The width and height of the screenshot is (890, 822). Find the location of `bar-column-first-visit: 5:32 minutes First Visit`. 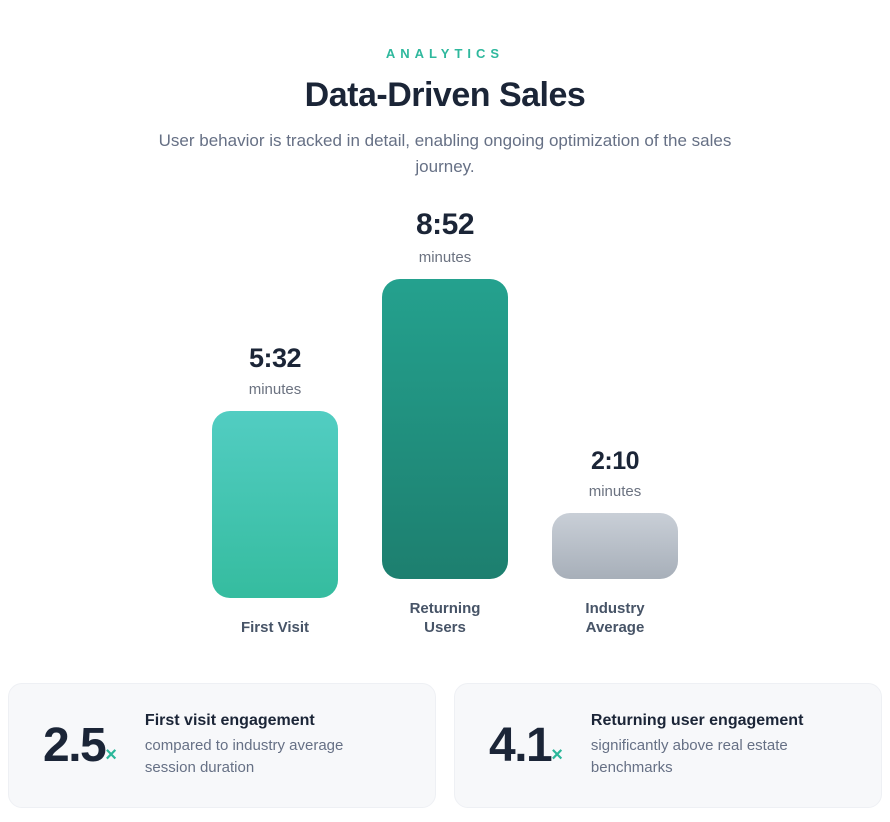

bar-column-first-visit: 5:32 minutes First Visit is located at coordinates (275, 490).